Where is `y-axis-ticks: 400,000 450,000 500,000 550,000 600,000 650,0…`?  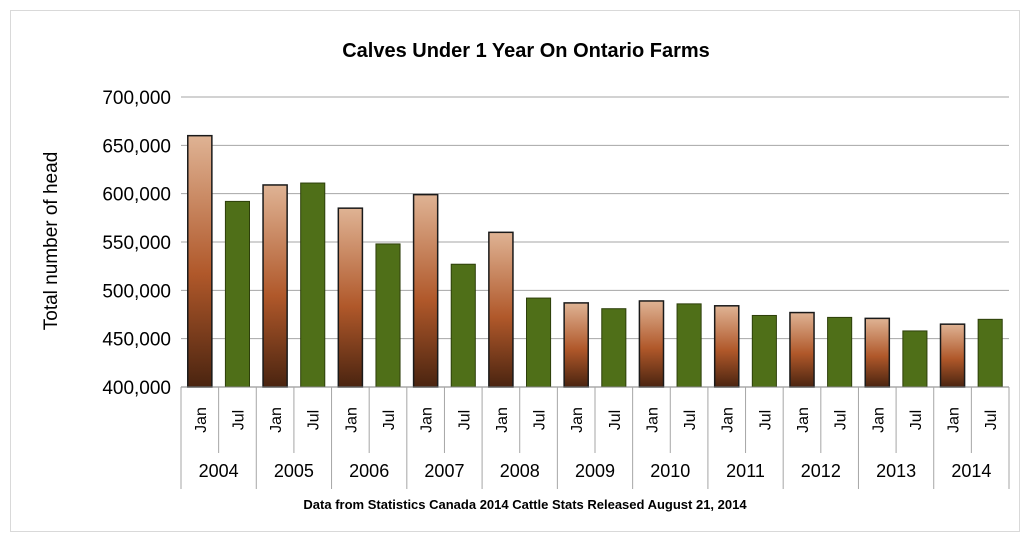
y-axis-ticks: 400,000 450,000 500,000 550,000 600,000 650,0… is located at coordinates (136, 243).